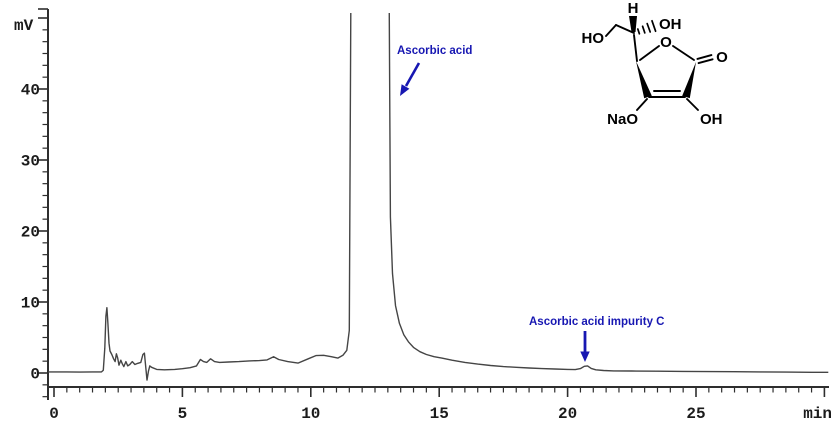  Describe the element at coordinates (633, 8) in the screenshot. I see `atom-label-h: H` at that location.